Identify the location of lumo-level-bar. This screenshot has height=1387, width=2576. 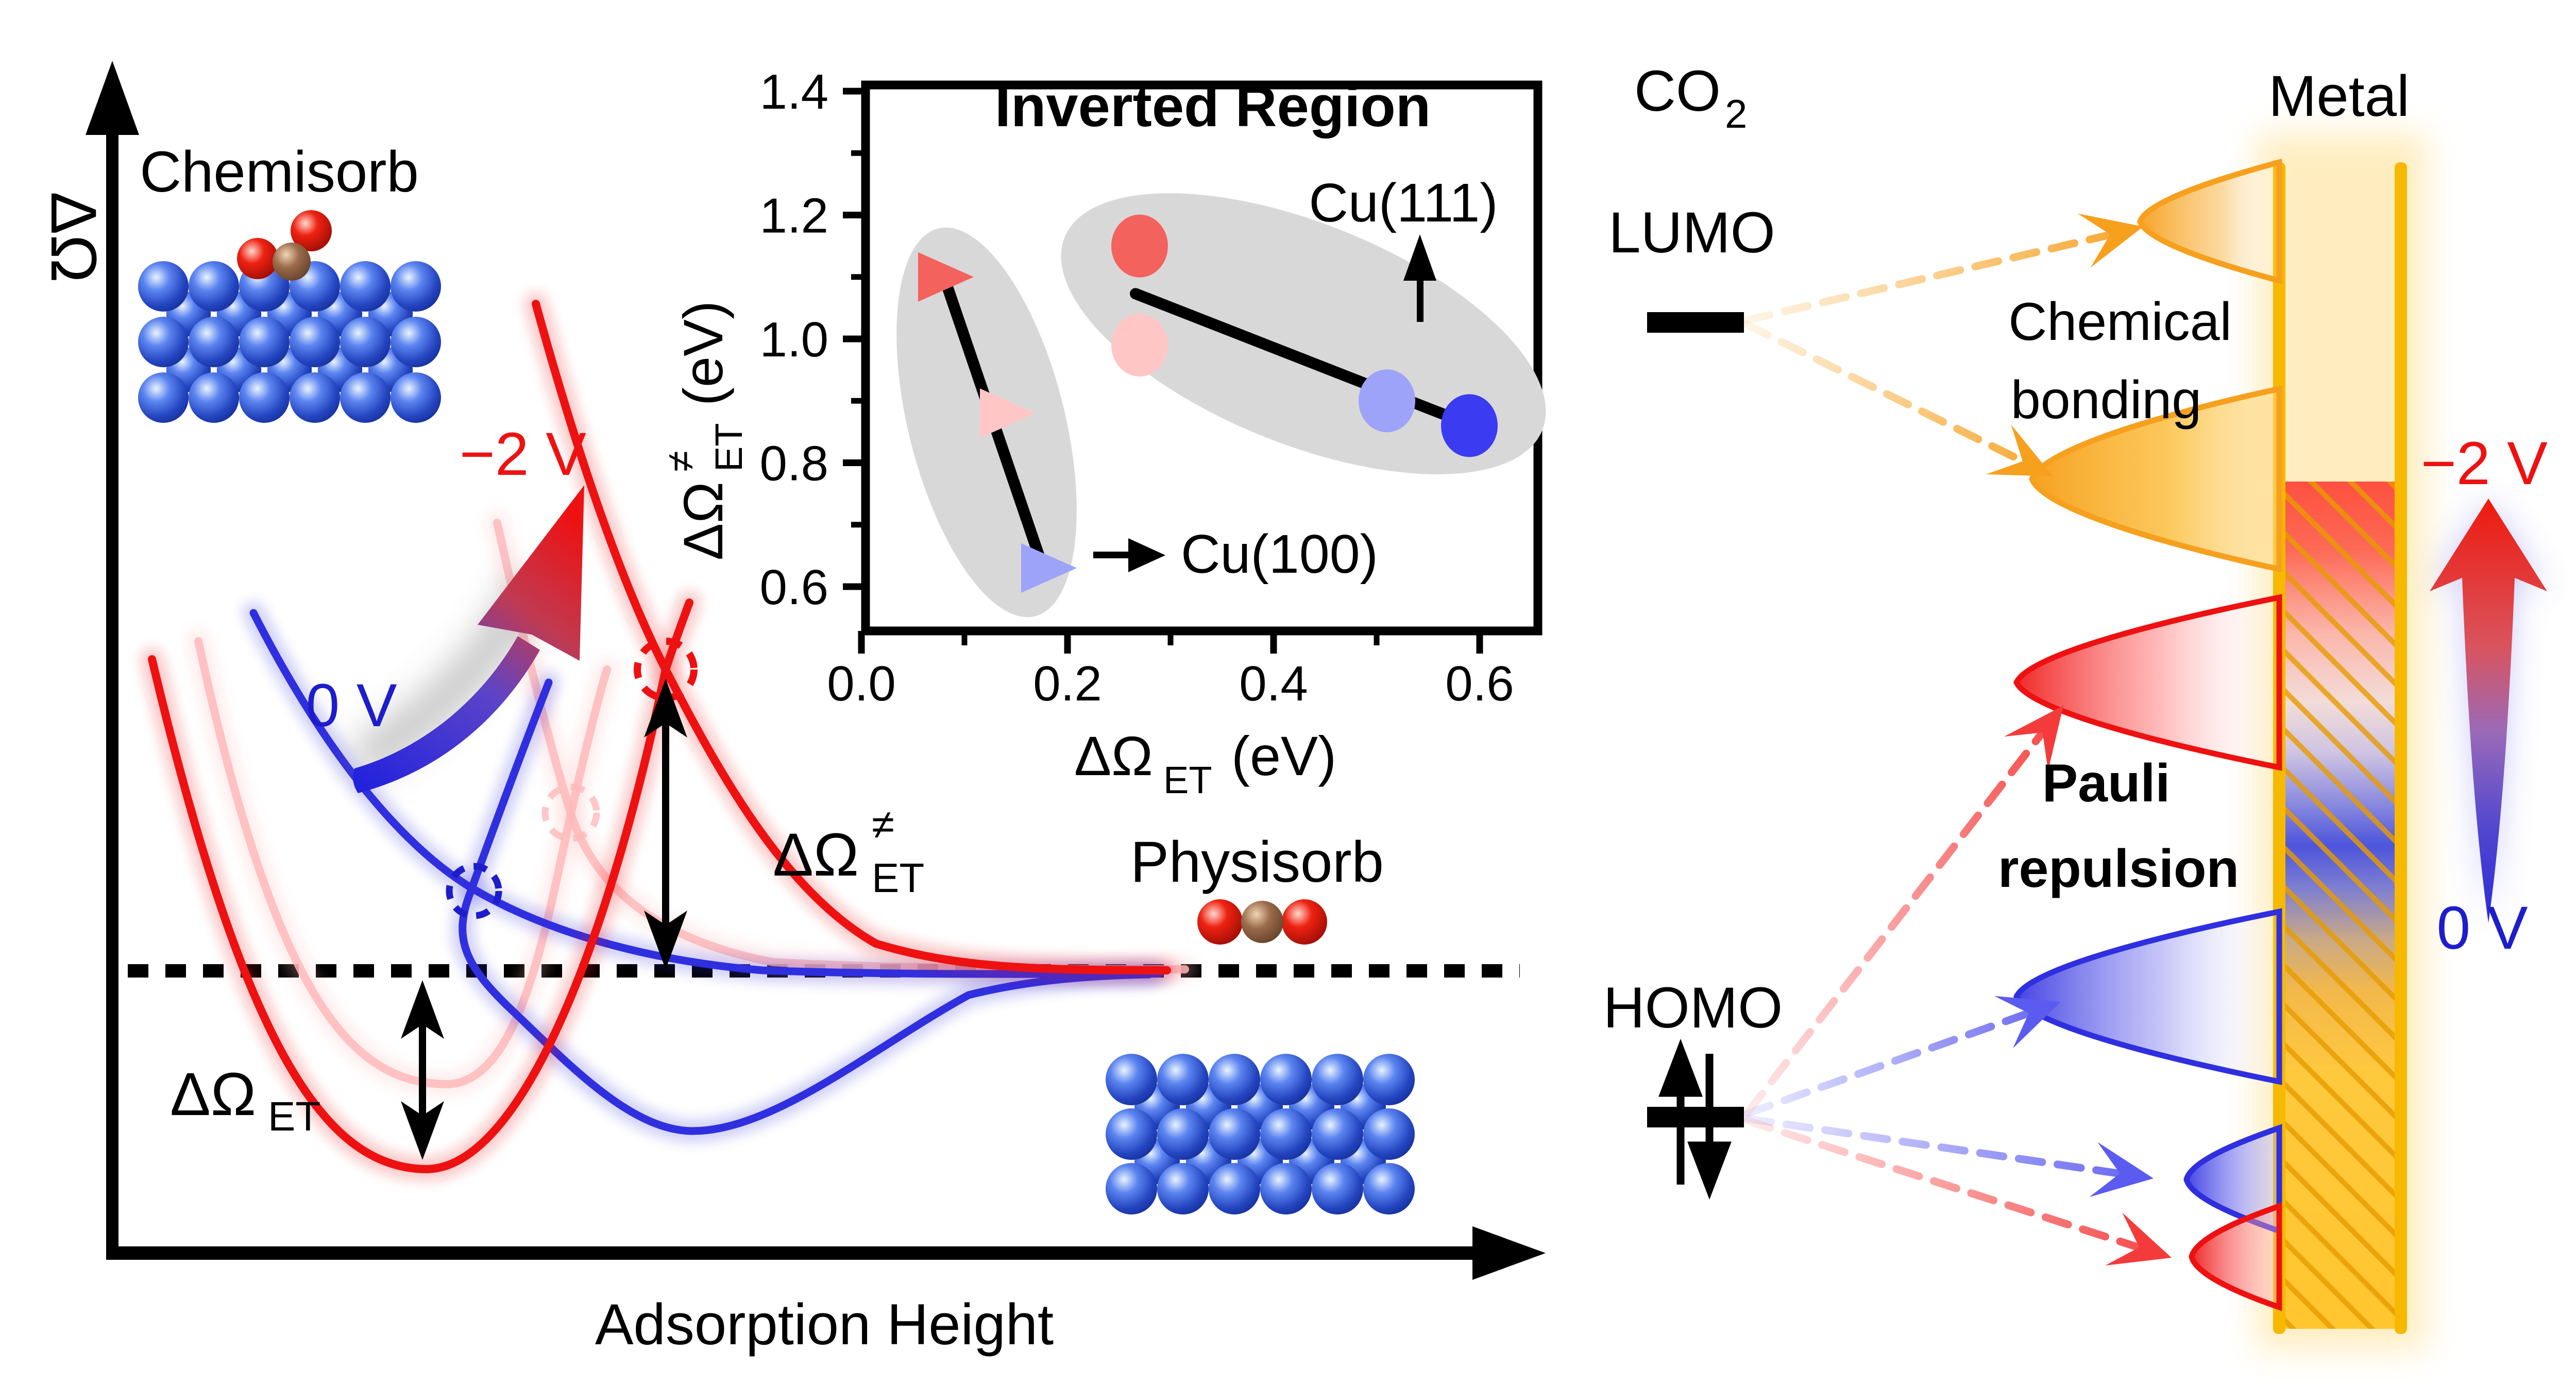
(1695, 322).